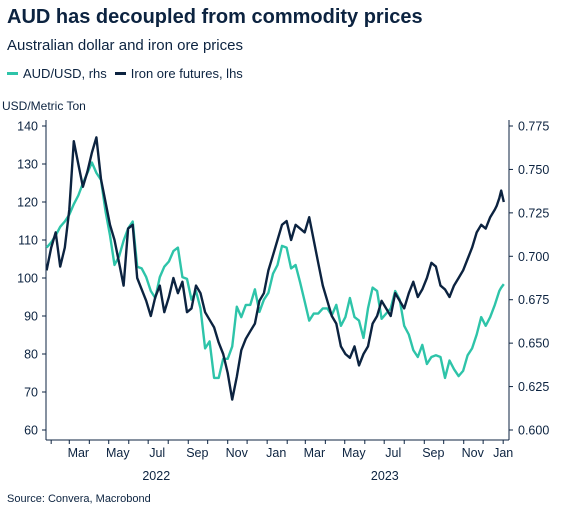 The height and width of the screenshot is (520, 567). Describe the element at coordinates (533, 431) in the screenshot. I see `right-axis-tick-label: 0.600` at that location.